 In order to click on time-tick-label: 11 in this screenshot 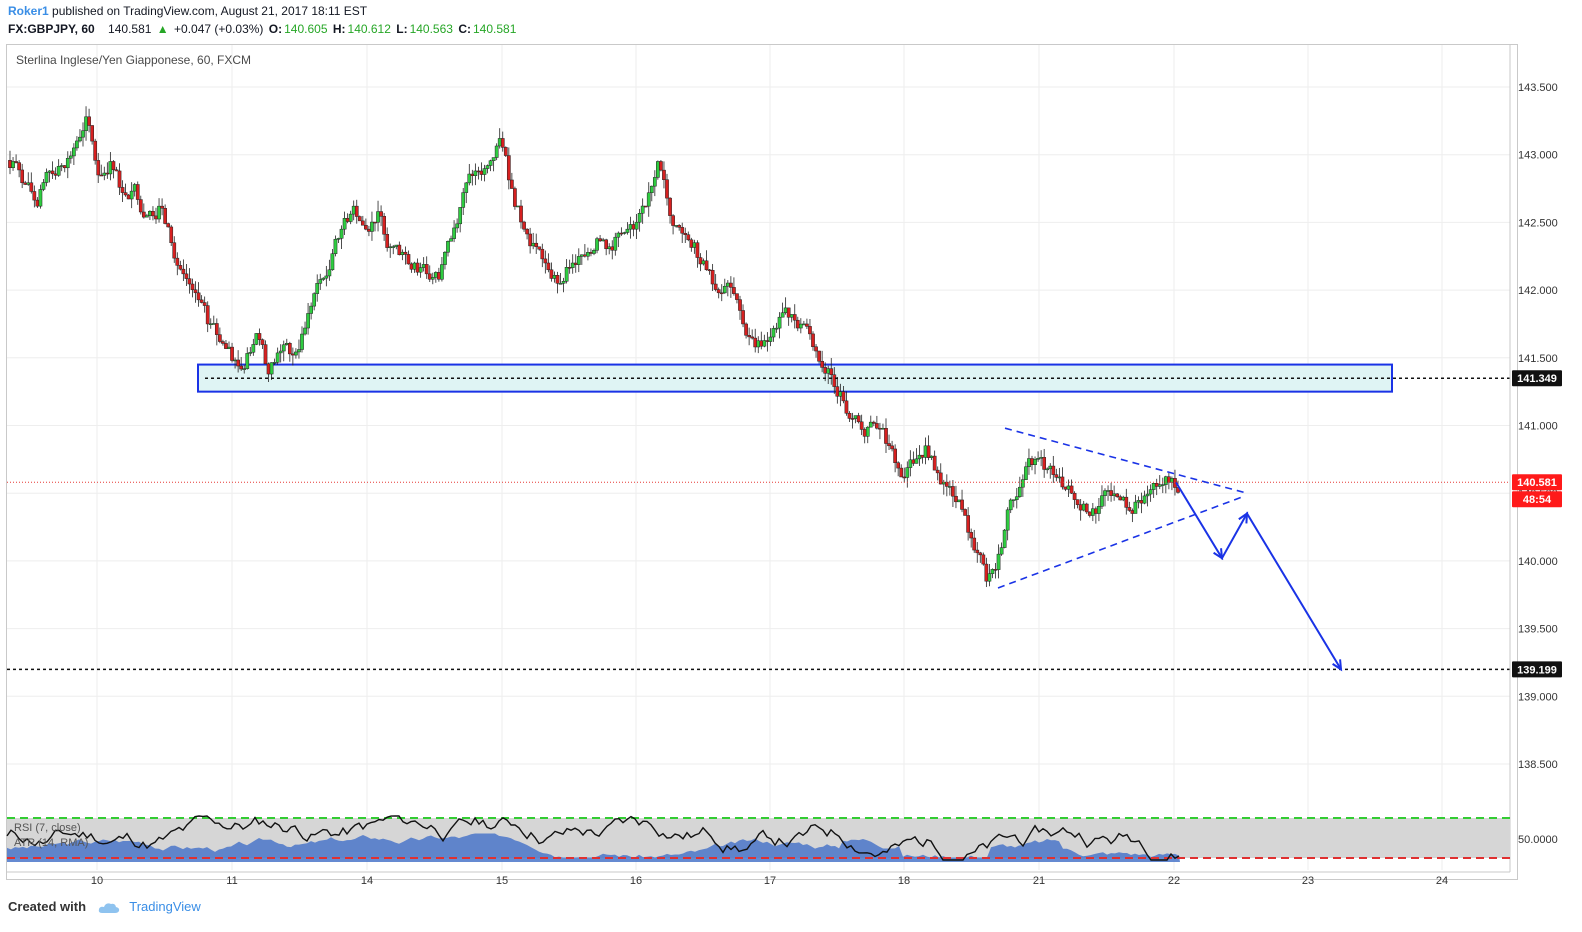, I will do `click(231, 881)`.